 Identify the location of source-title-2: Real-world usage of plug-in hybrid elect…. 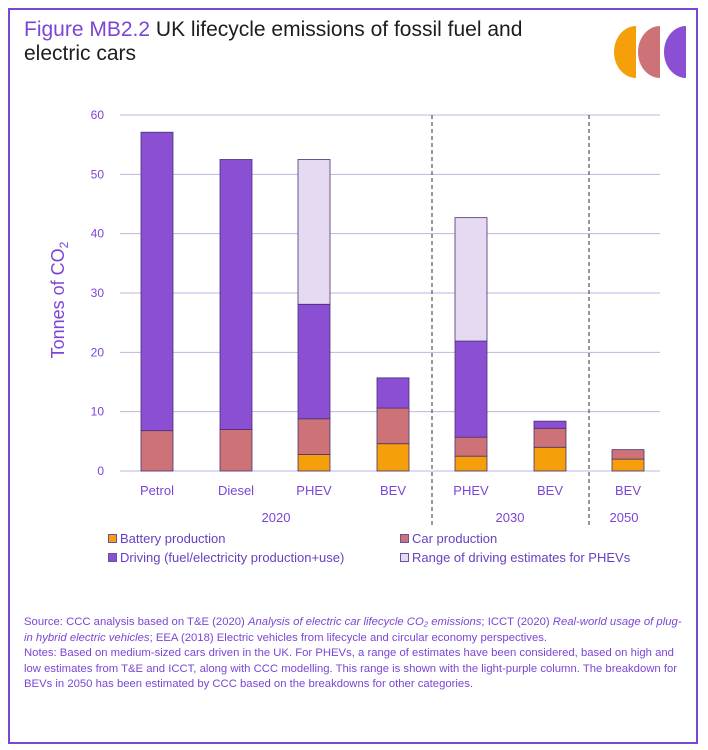
(353, 630).